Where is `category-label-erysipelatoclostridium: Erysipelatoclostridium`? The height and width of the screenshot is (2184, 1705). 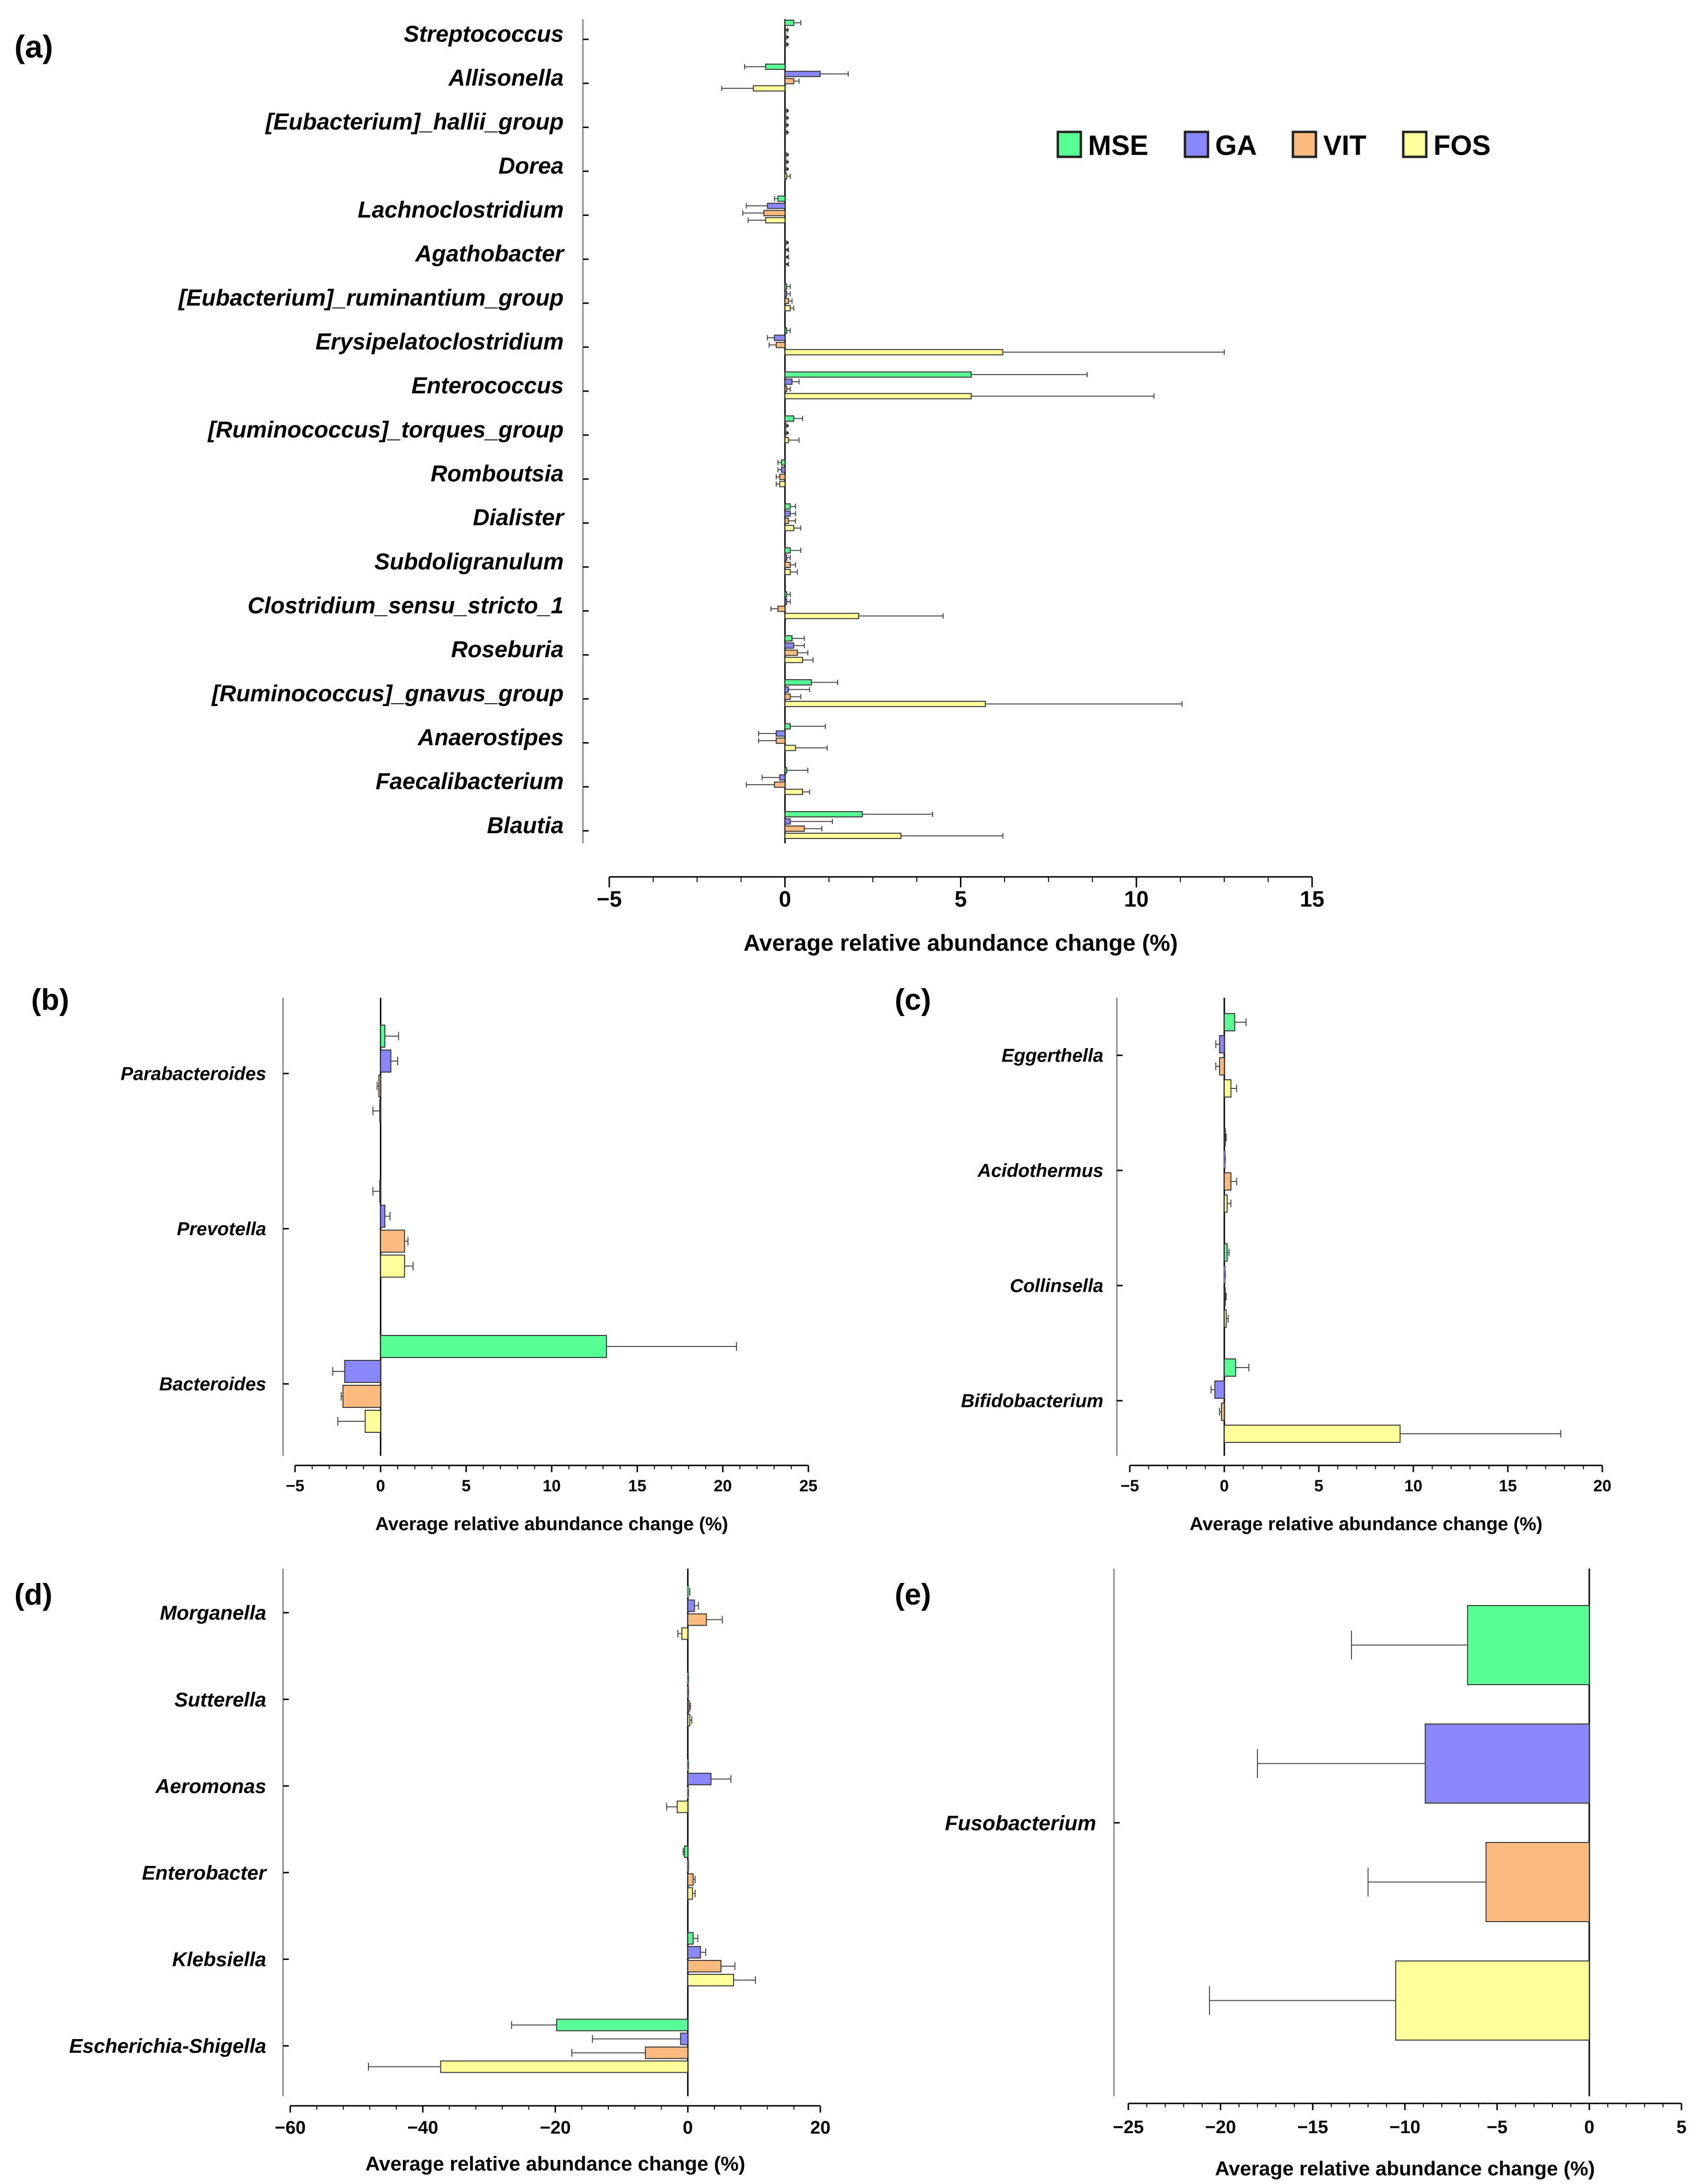 category-label-erysipelatoclostridium: Erysipelatoclostridium is located at coordinates (440, 341).